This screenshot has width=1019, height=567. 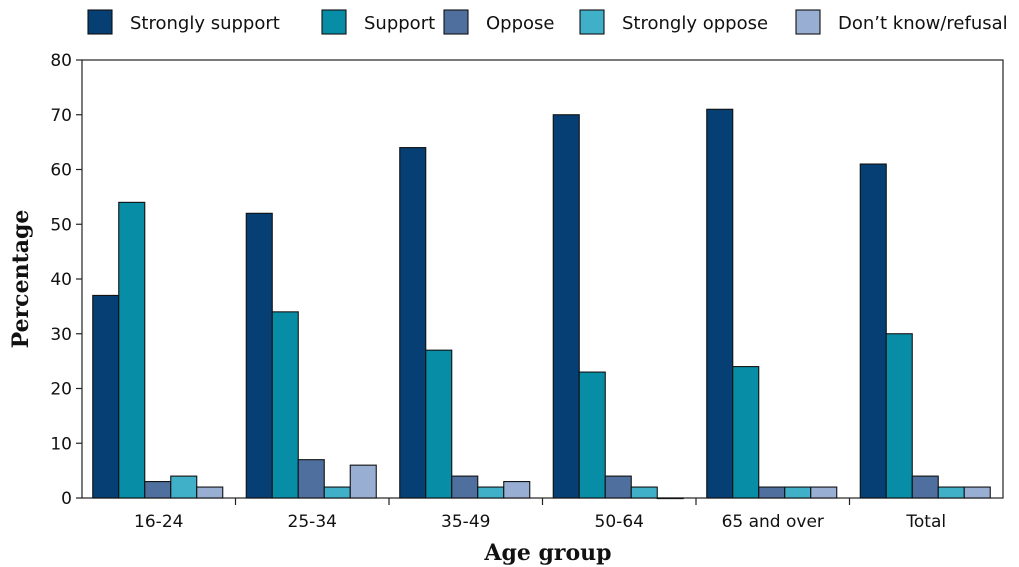 What do you see at coordinates (873, 331) in the screenshot?
I see `bar-strongly-support-total` at bounding box center [873, 331].